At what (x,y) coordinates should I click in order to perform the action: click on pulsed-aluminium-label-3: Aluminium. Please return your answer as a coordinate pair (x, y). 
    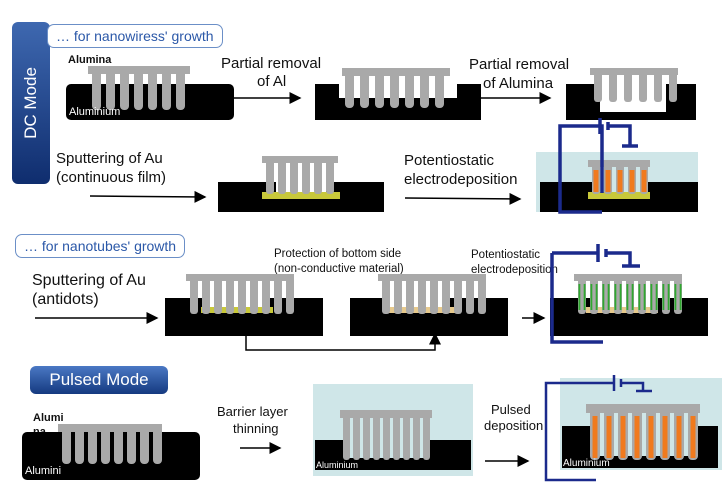
    Looking at the image, I should click on (586, 463).